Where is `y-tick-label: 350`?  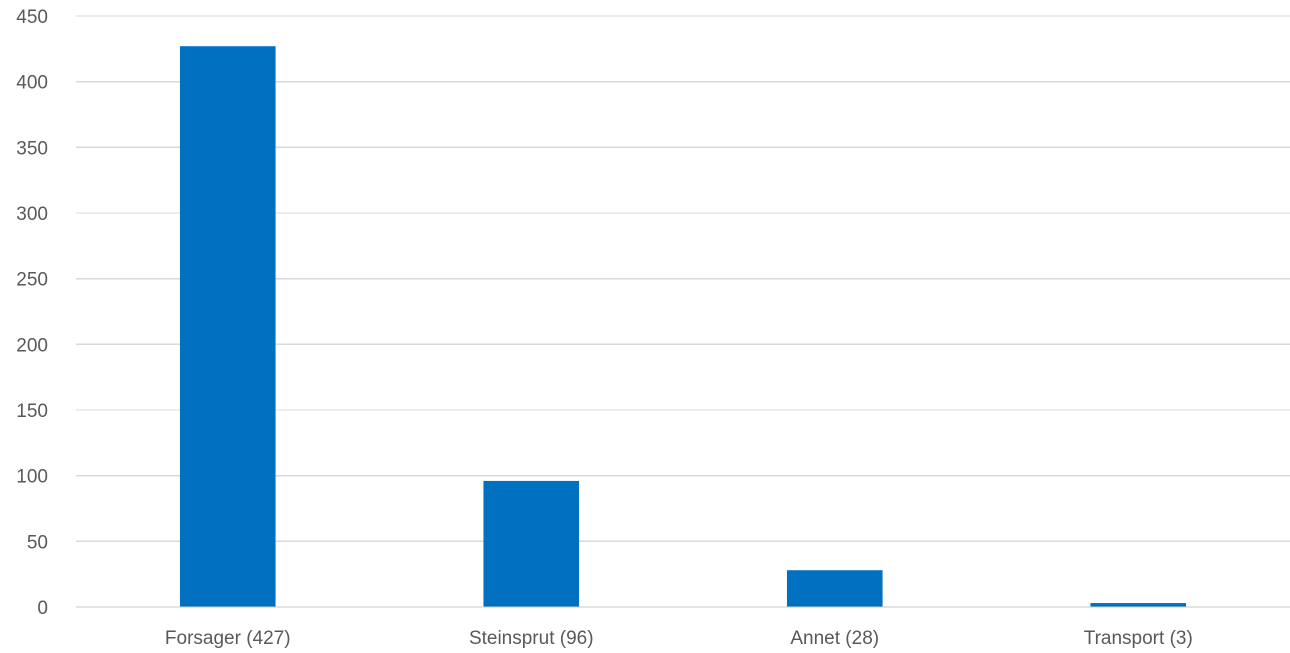
y-tick-label: 350 is located at coordinates (32, 148).